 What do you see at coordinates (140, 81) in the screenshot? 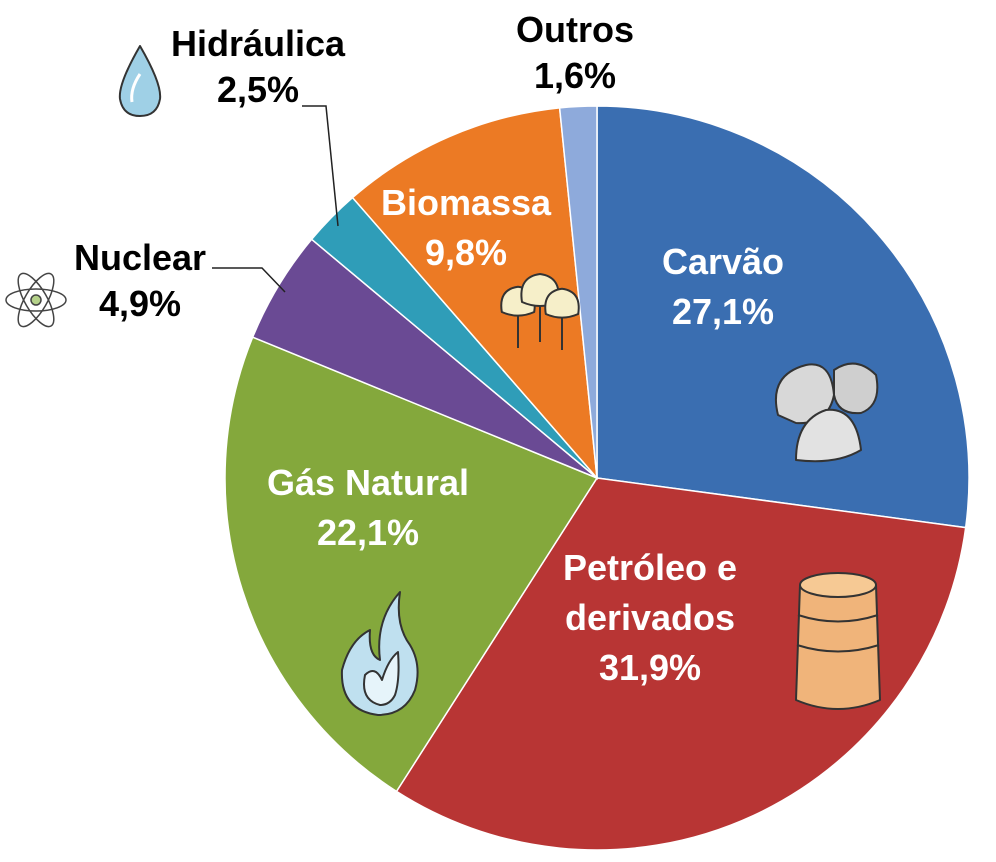
I see `water-drop-icon` at bounding box center [140, 81].